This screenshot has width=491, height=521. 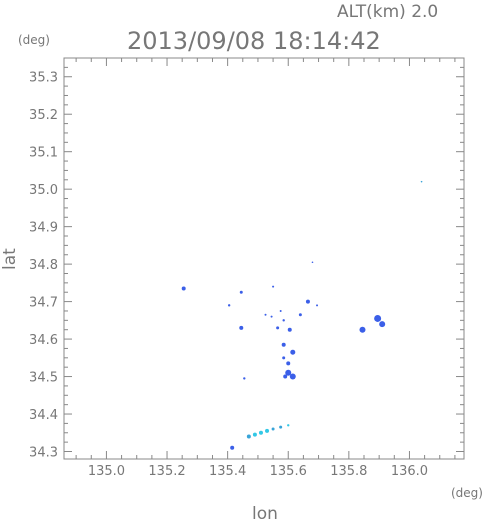 What do you see at coordinates (43, 190) in the screenshot?
I see `y-tick-label: 35.0` at bounding box center [43, 190].